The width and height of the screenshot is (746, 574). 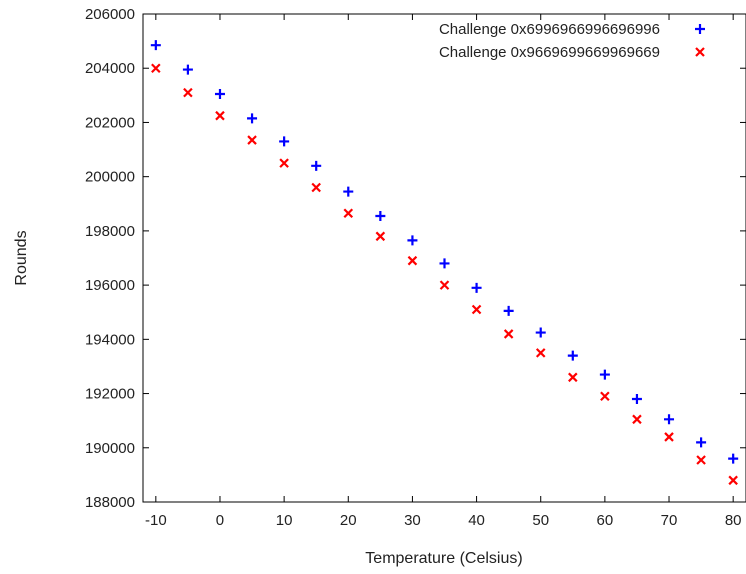 What do you see at coordinates (110, 231) in the screenshot?
I see `y-tick-label: 198000` at bounding box center [110, 231].